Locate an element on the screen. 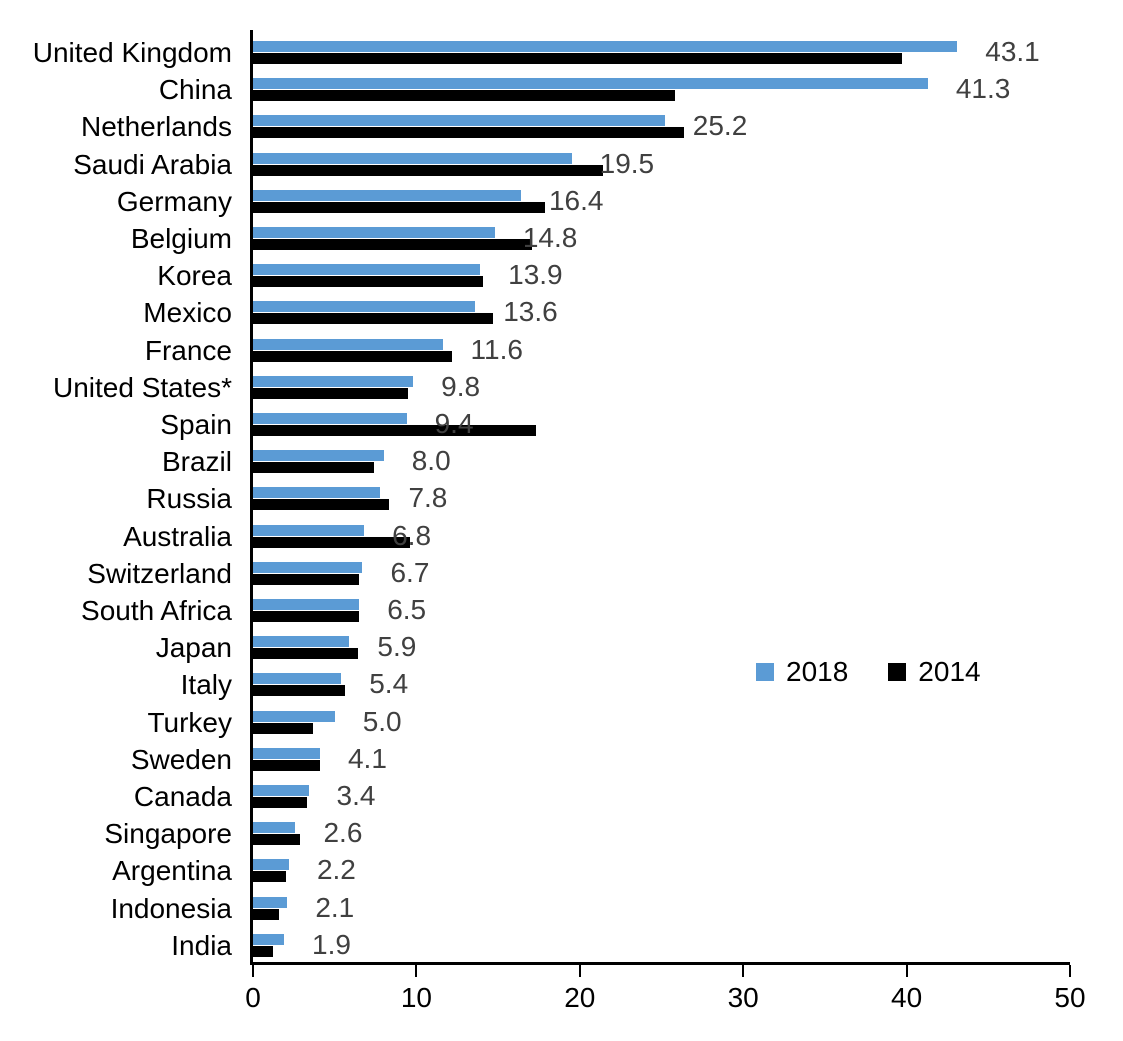  y-axis-line is located at coordinates (251, 497).